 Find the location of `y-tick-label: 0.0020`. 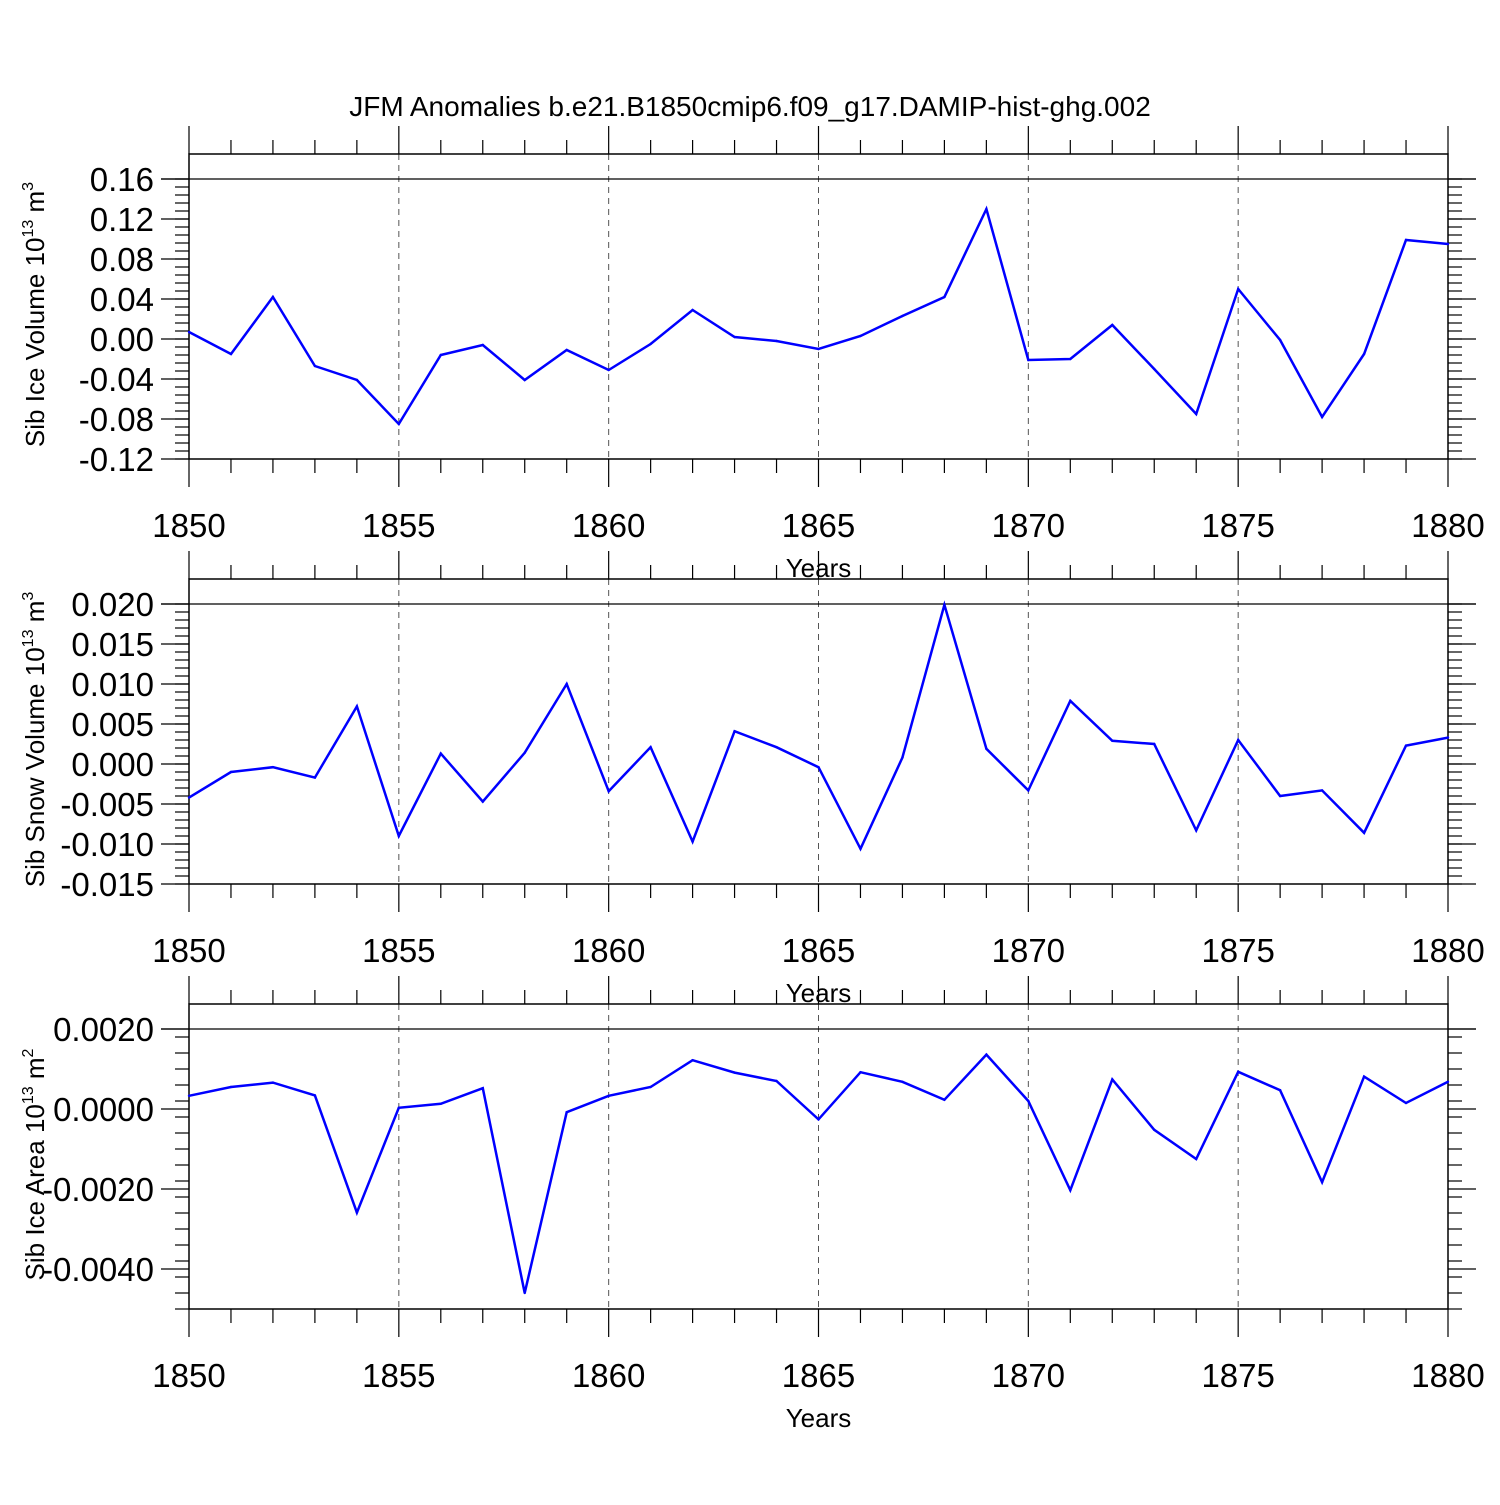

y-tick-label: 0.0020 is located at coordinates (103, 1029).